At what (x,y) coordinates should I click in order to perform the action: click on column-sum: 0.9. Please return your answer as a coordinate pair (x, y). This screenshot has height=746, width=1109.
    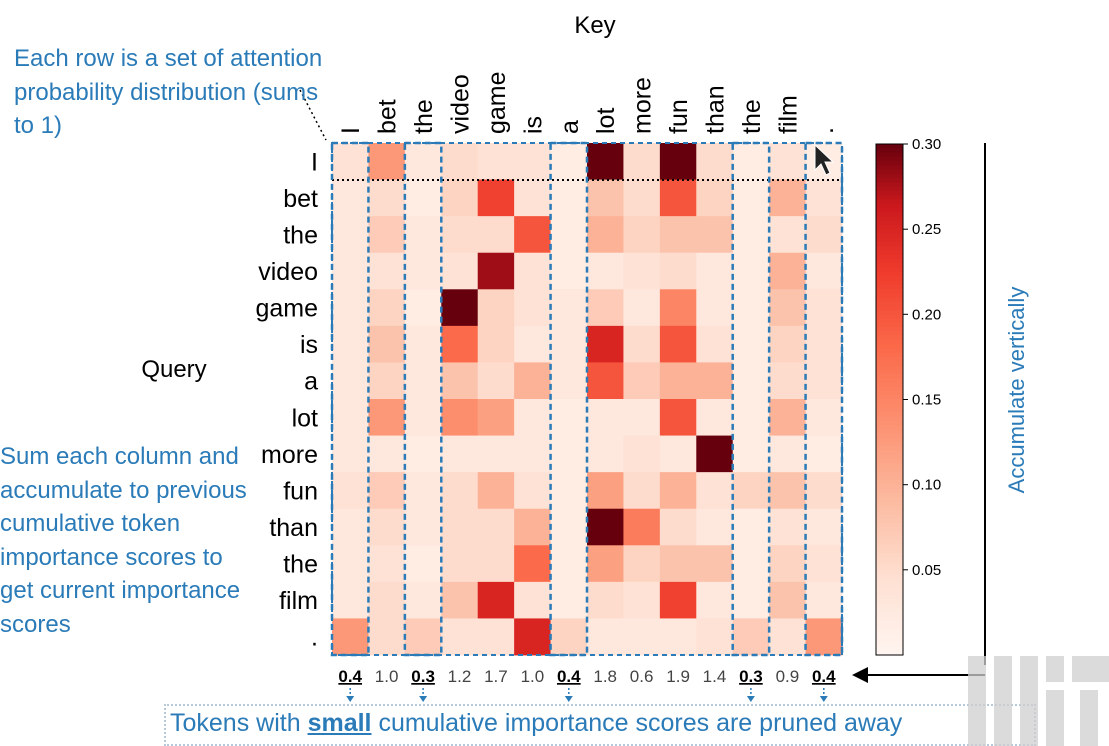
    Looking at the image, I should click on (788, 676).